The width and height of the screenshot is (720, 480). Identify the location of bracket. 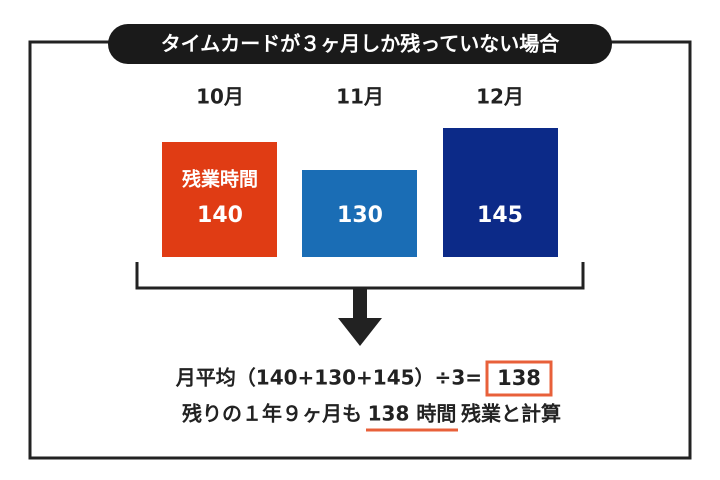
(360, 276).